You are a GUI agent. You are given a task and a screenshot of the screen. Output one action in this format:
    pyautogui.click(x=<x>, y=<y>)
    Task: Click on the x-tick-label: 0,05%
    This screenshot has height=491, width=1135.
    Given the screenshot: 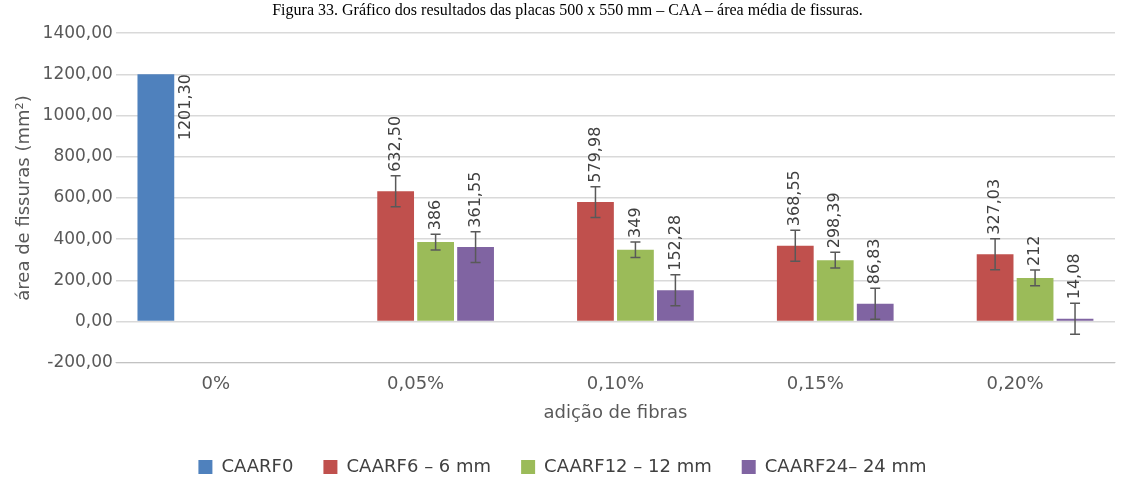 What is the action you would take?
    pyautogui.click(x=416, y=383)
    